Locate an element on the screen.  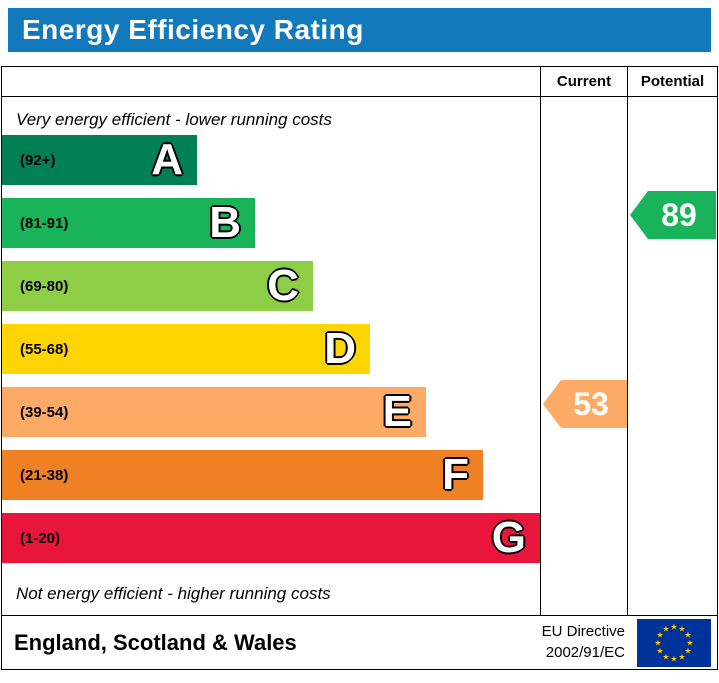
band-letter: C is located at coordinates (283, 285).